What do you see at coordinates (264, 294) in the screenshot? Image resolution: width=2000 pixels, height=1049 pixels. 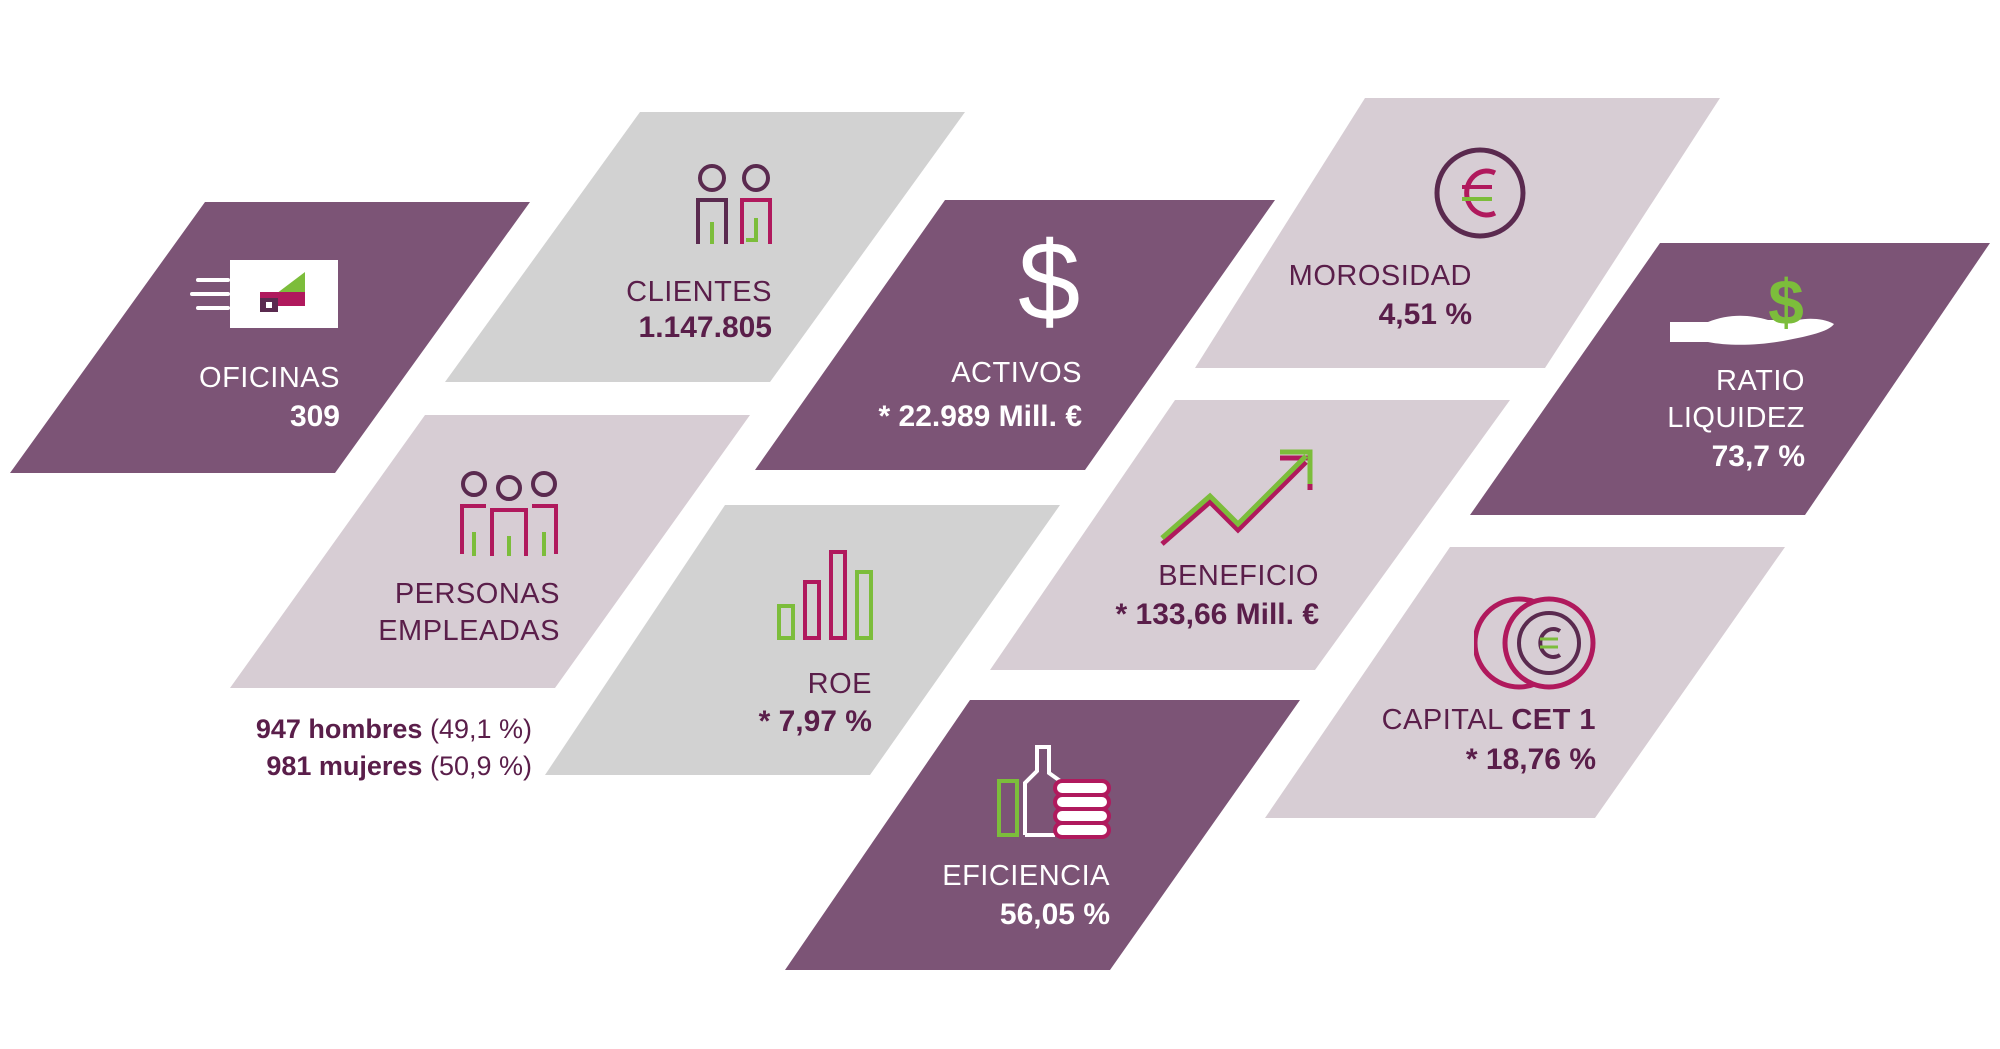 I see `building-flag-icon` at bounding box center [264, 294].